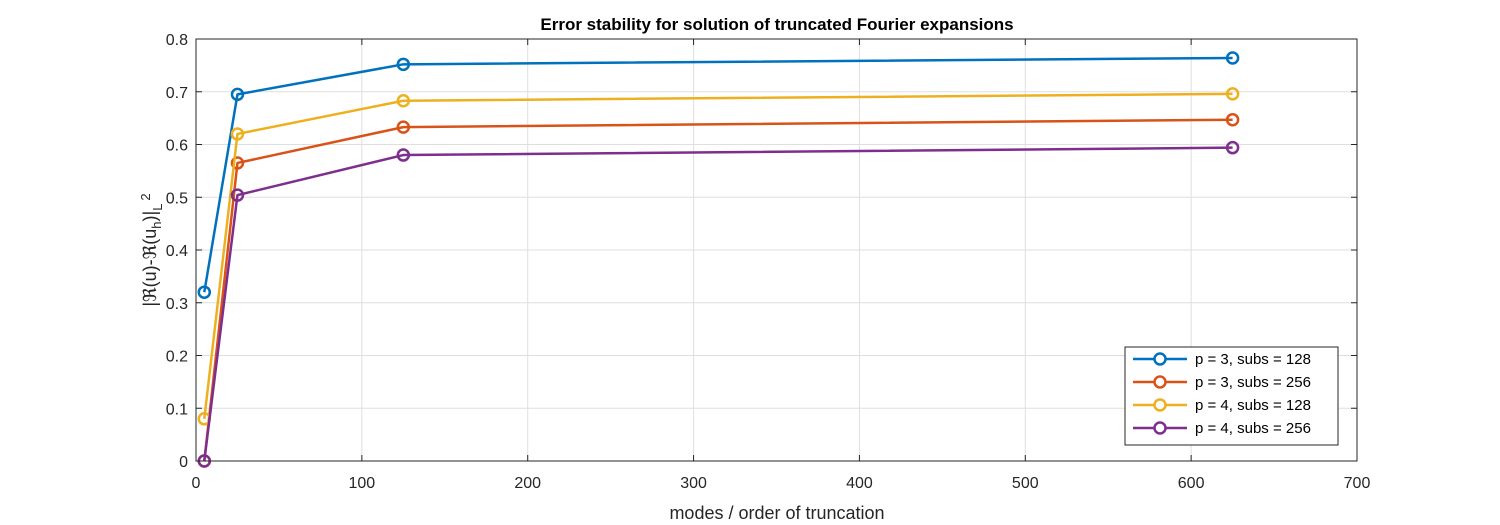 This screenshot has height=525, width=1500. Describe the element at coordinates (693, 483) in the screenshot. I see `x-tick-label: 300` at that location.